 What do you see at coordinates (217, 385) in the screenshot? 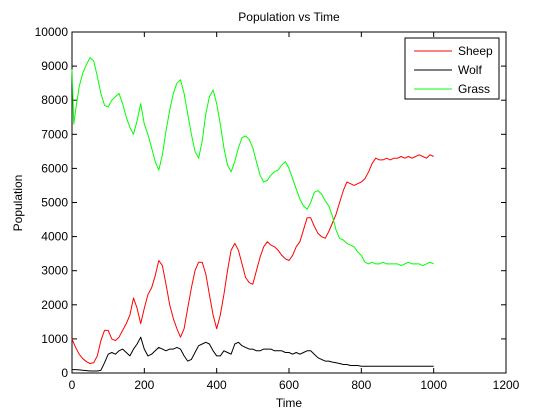
I see `x-tick-label: 400` at bounding box center [217, 385].